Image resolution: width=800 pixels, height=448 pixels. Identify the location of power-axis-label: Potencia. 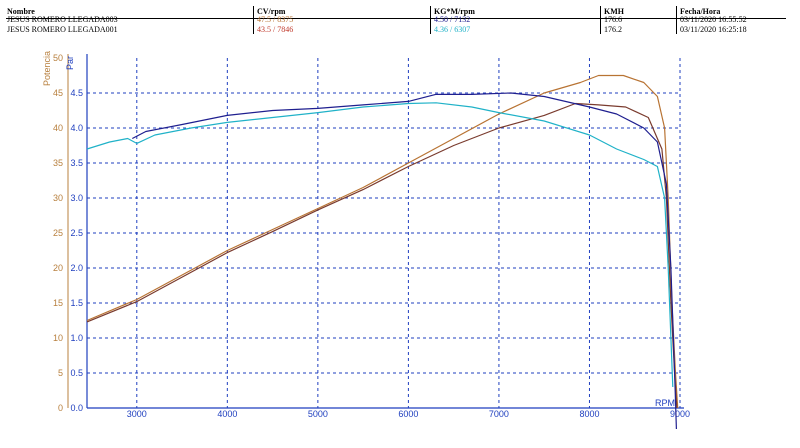
(47, 68).